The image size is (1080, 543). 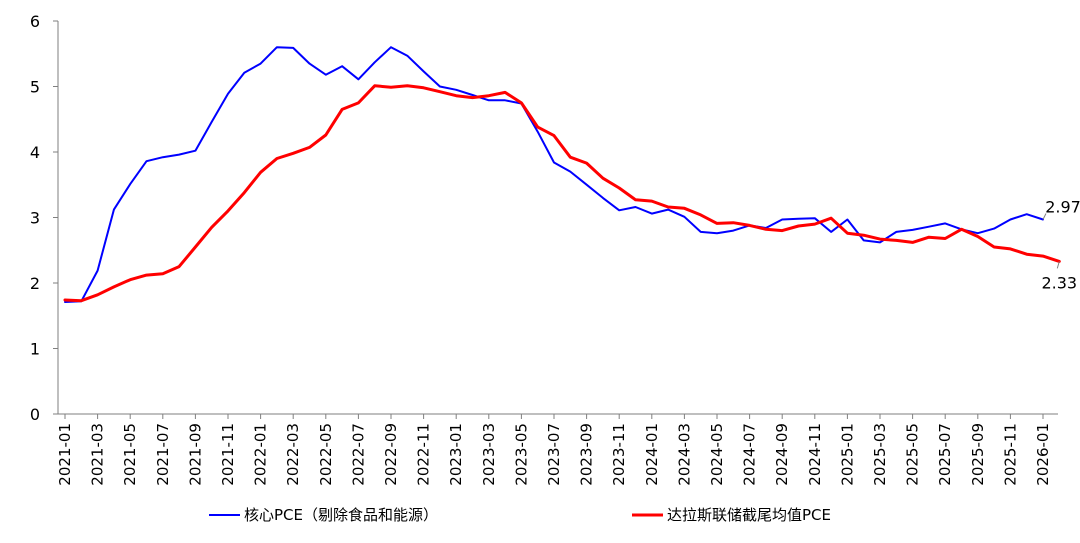 I want to click on x-tick-label: 2024-03, so click(x=684, y=454).